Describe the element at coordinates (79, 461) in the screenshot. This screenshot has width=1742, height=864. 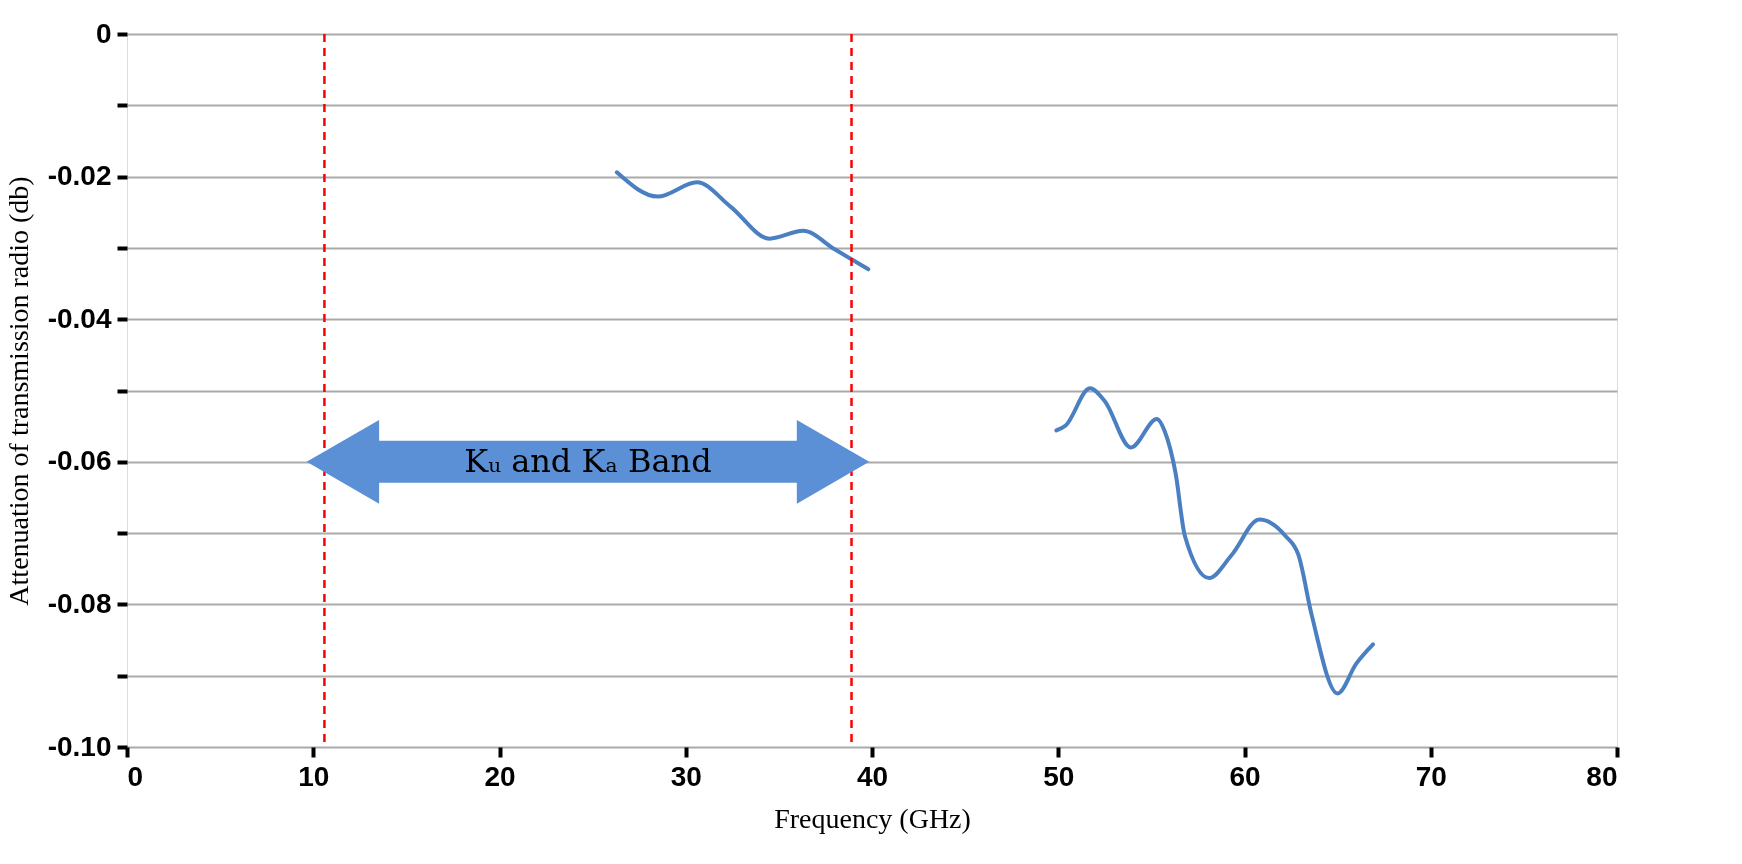
I see `y-tick-label: -0.06` at that location.